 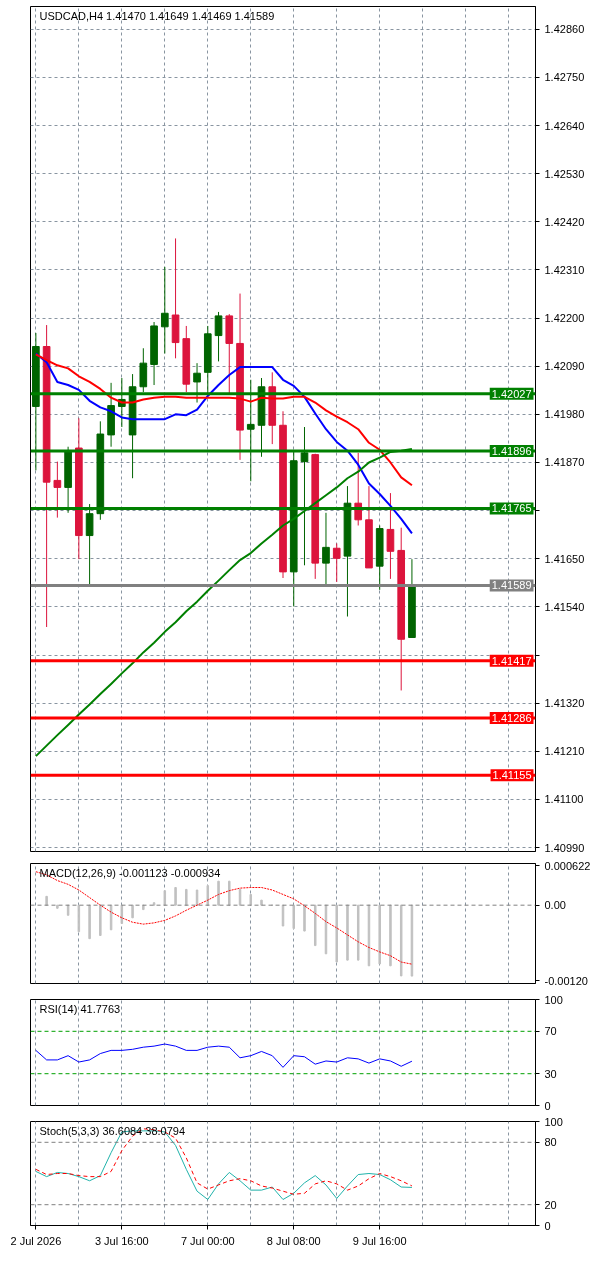 What do you see at coordinates (566, 980) in the screenshot?
I see `y-tick-label: -0.00120` at bounding box center [566, 980].